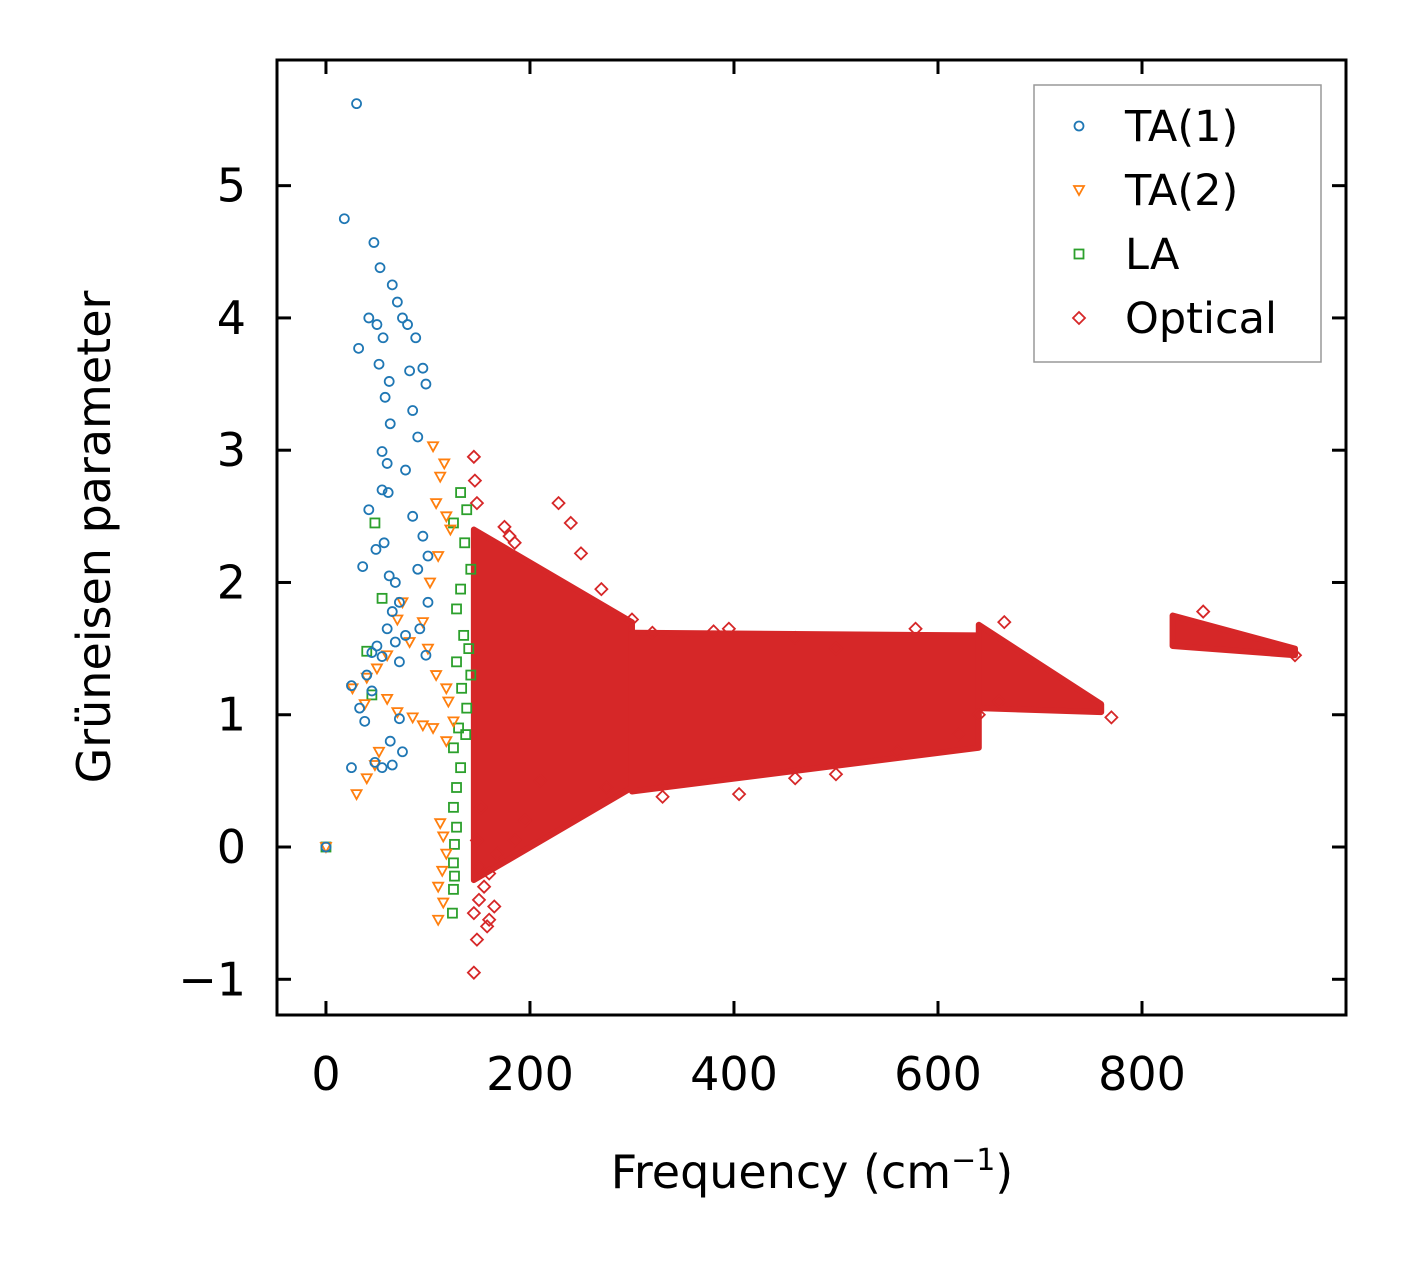 The height and width of the screenshot is (1264, 1406). I want to click on x-axis-label-superscript: −1, so click(973, 1160).